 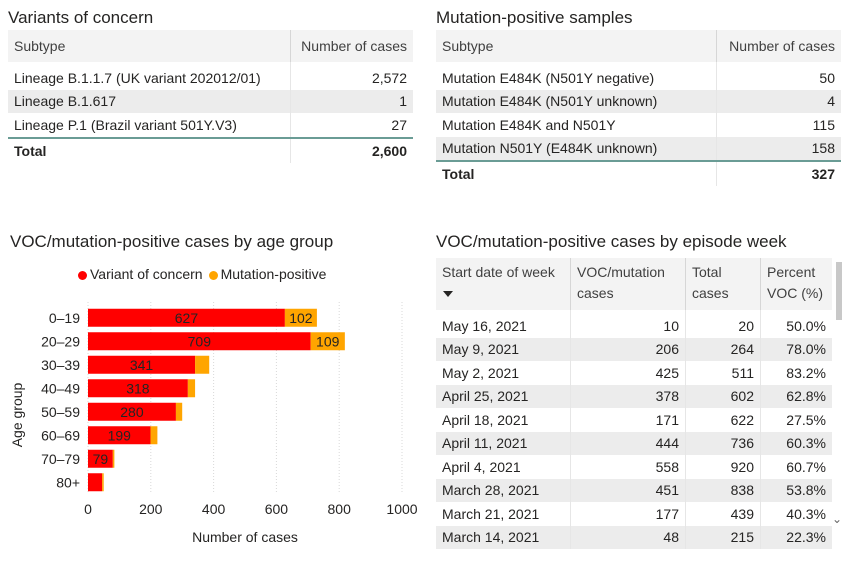 I want to click on legend-voc-label: Variant of concern, so click(x=146, y=274).